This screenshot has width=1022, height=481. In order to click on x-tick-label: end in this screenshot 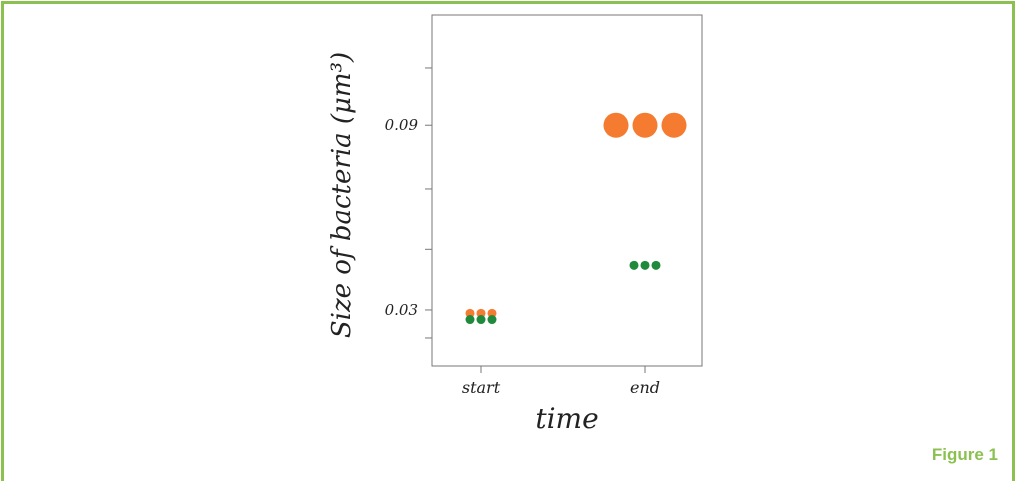, I will do `click(645, 387)`.